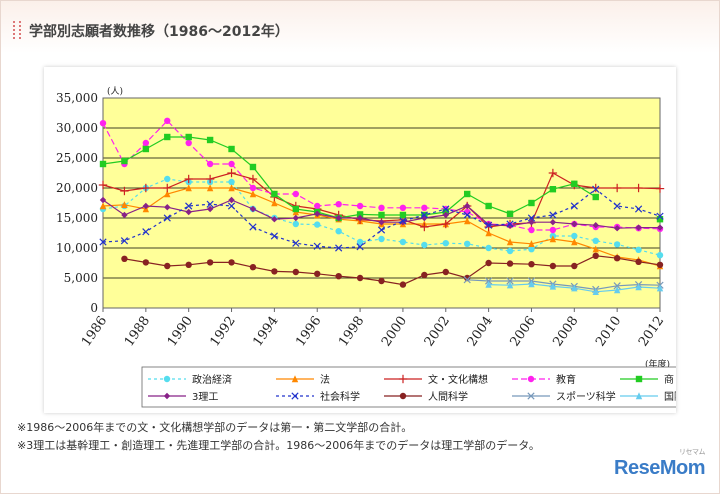 The image size is (720, 494). Describe the element at coordinates (318, 396) in the screenshot. I see `legend-item: 社会科学` at that location.